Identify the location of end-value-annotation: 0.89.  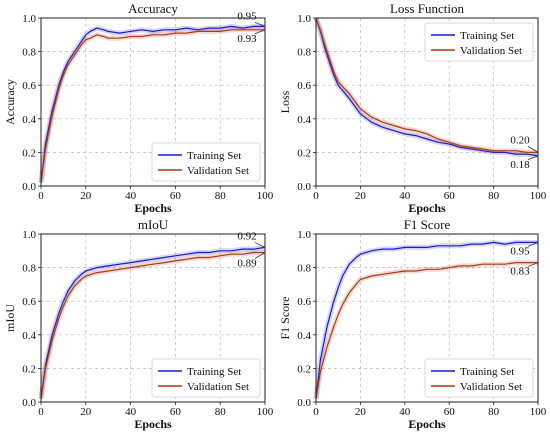
(247, 263).